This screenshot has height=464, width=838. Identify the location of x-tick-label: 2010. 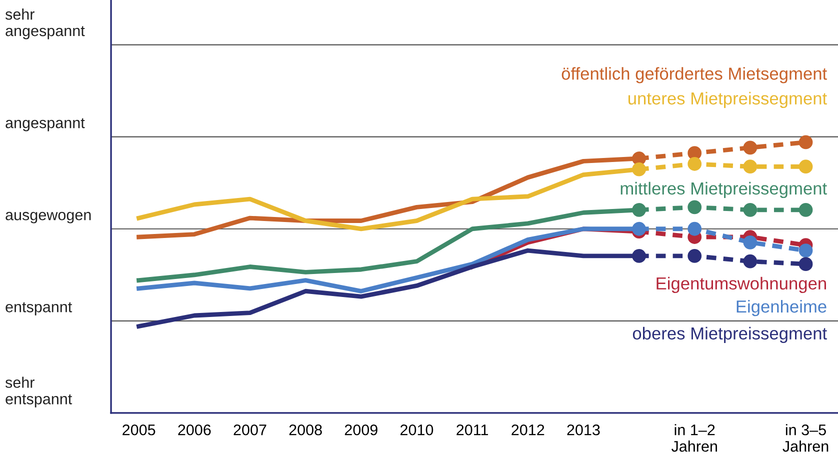
(417, 430).